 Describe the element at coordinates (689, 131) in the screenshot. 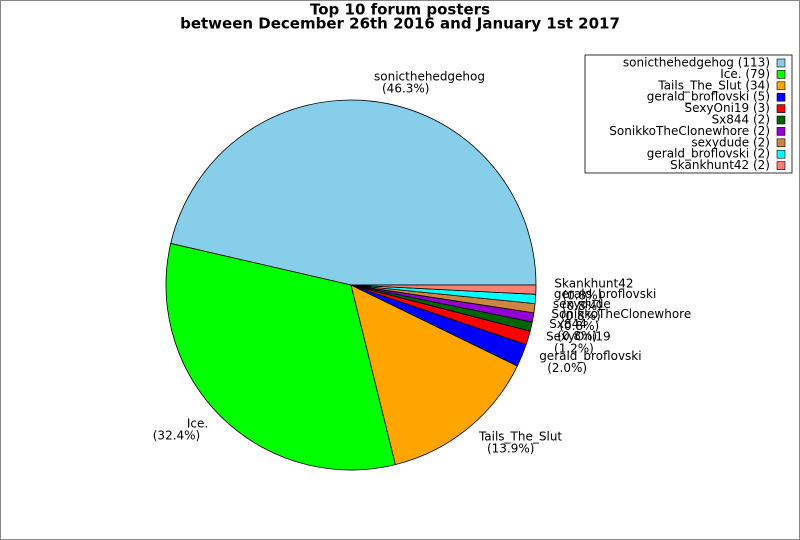

I see `legend-label: SonikkoTheClonewhore (2)` at that location.